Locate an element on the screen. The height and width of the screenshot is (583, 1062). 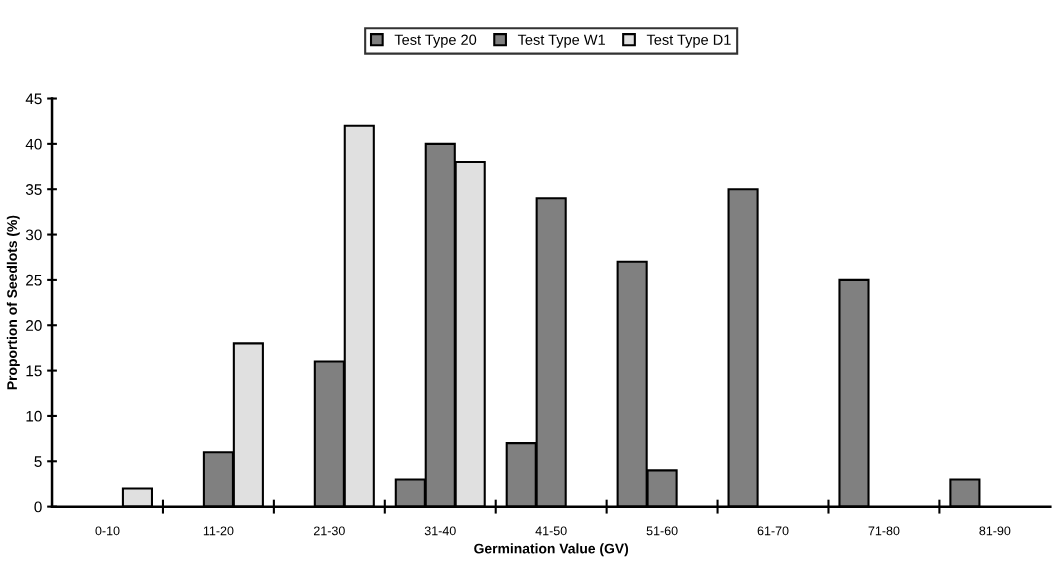
y-tick-label: 20 is located at coordinates (34, 325).